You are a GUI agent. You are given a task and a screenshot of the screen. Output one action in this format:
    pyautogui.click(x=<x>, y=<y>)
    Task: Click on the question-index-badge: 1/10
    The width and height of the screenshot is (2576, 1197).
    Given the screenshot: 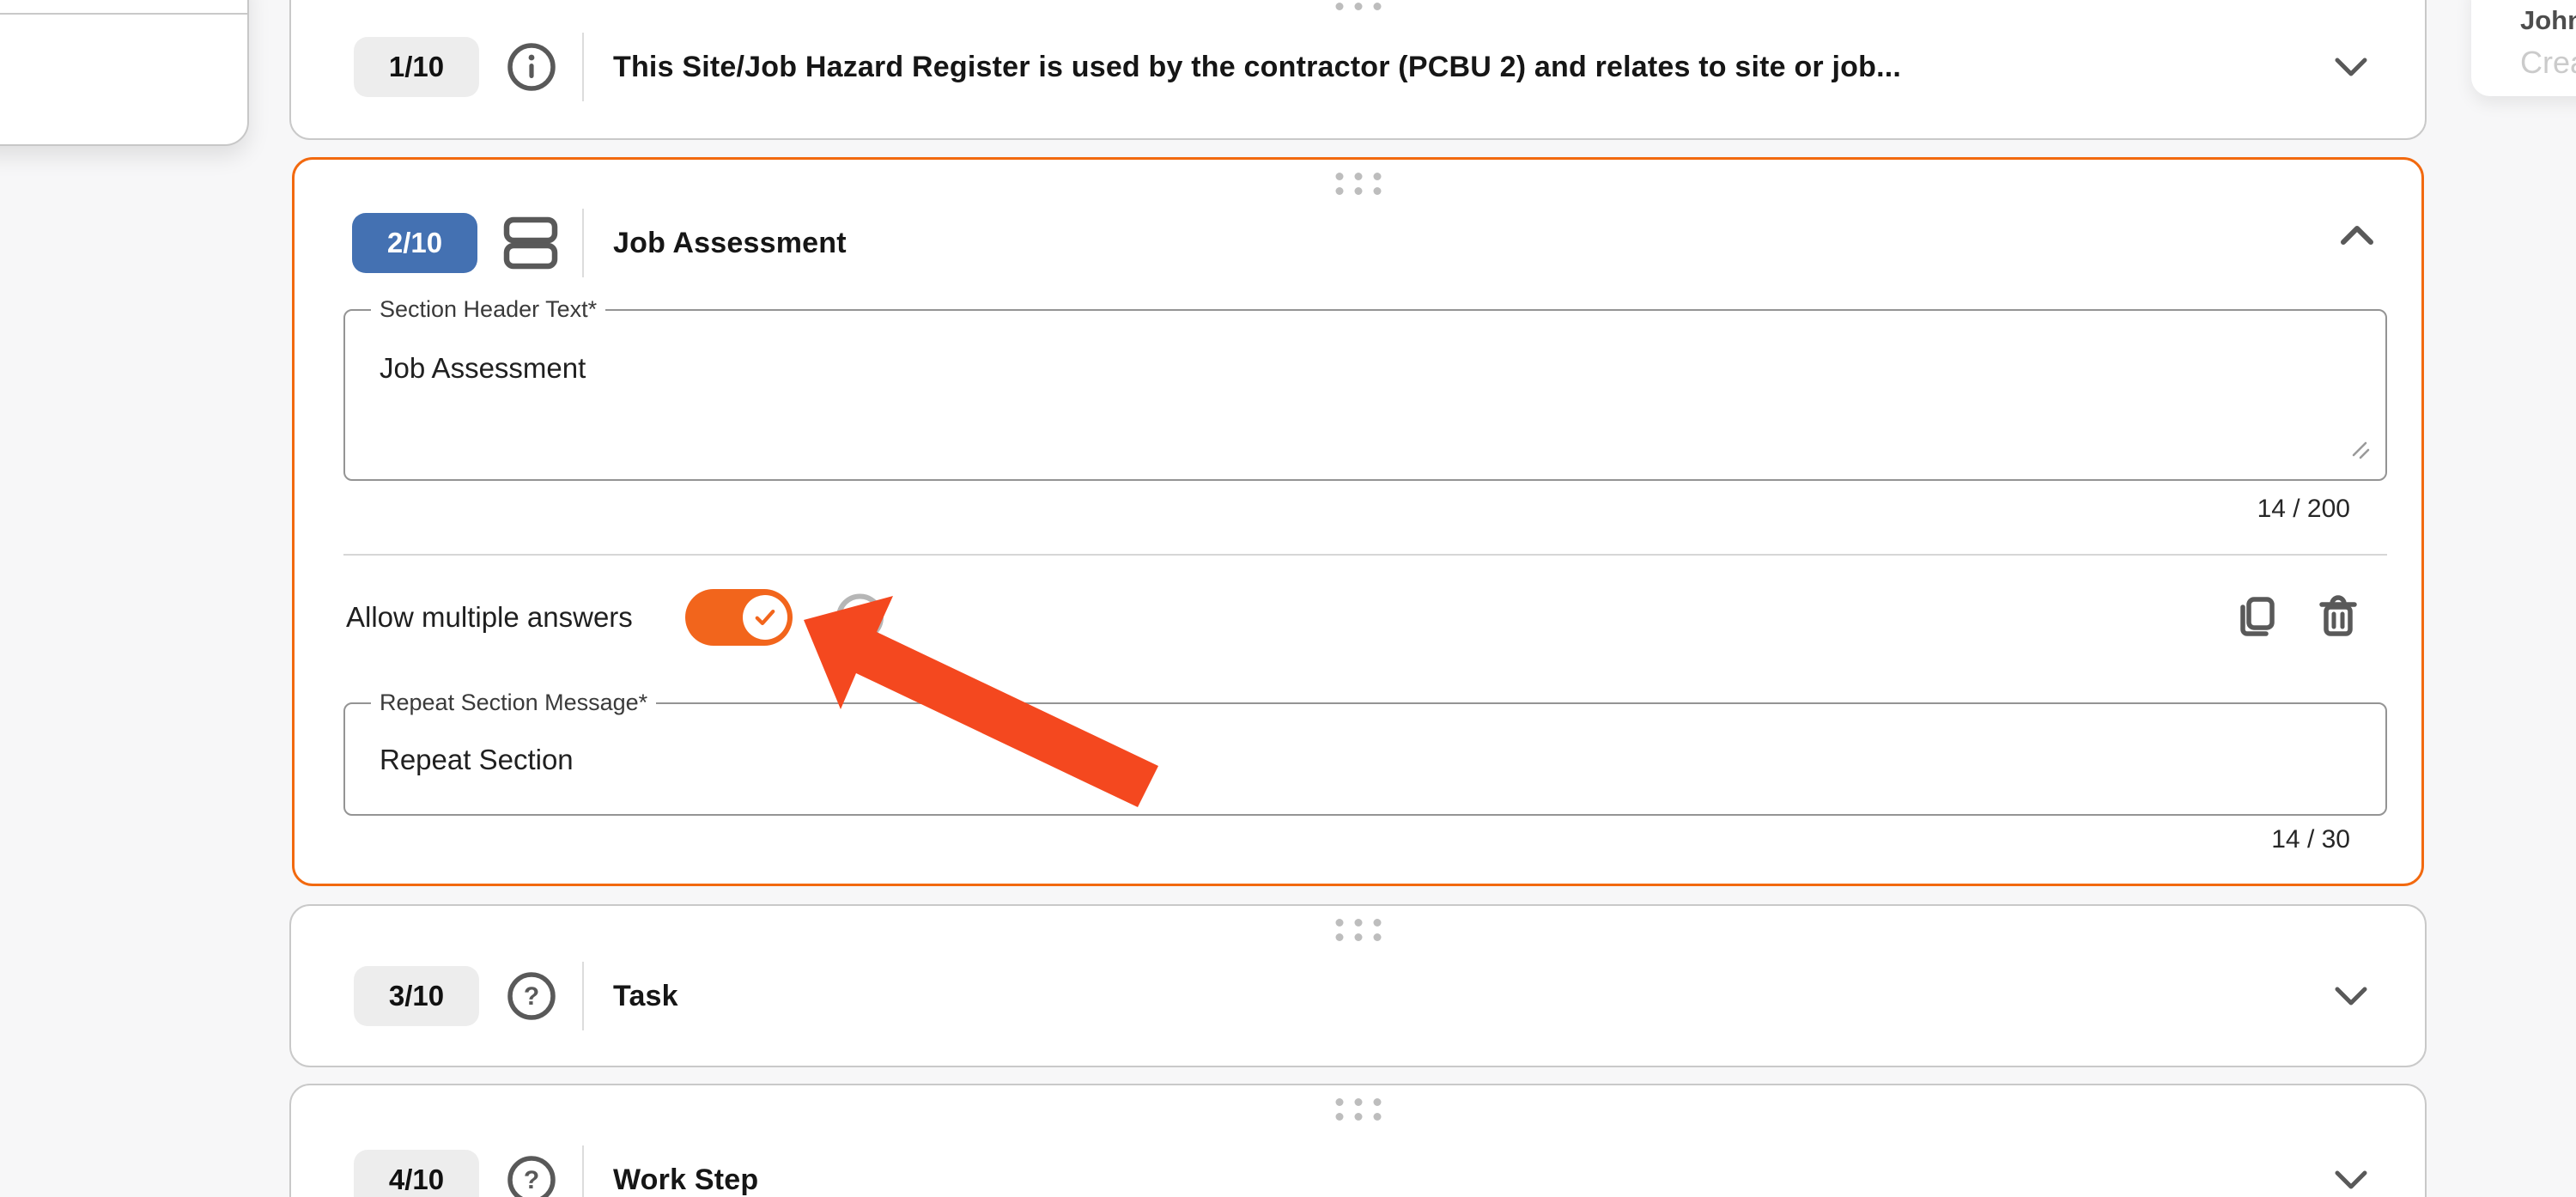 What is the action you would take?
    pyautogui.click(x=417, y=67)
    